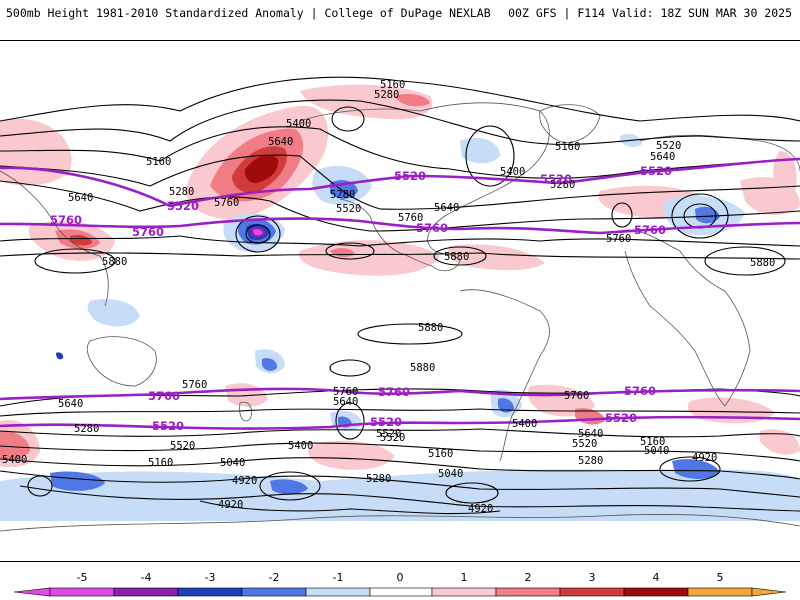 The image size is (800, 600). I want to click on contour-5520-north, so click(400, 182).